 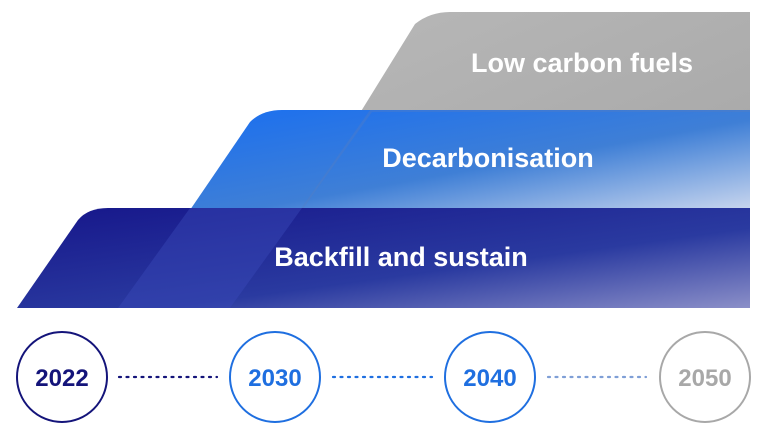 I want to click on milestone-2022-circle, so click(x=62, y=377).